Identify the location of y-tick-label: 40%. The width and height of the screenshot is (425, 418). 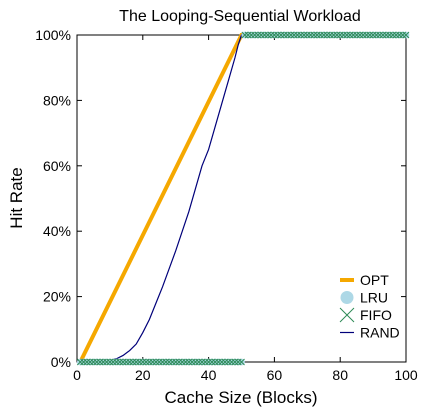
(57, 231).